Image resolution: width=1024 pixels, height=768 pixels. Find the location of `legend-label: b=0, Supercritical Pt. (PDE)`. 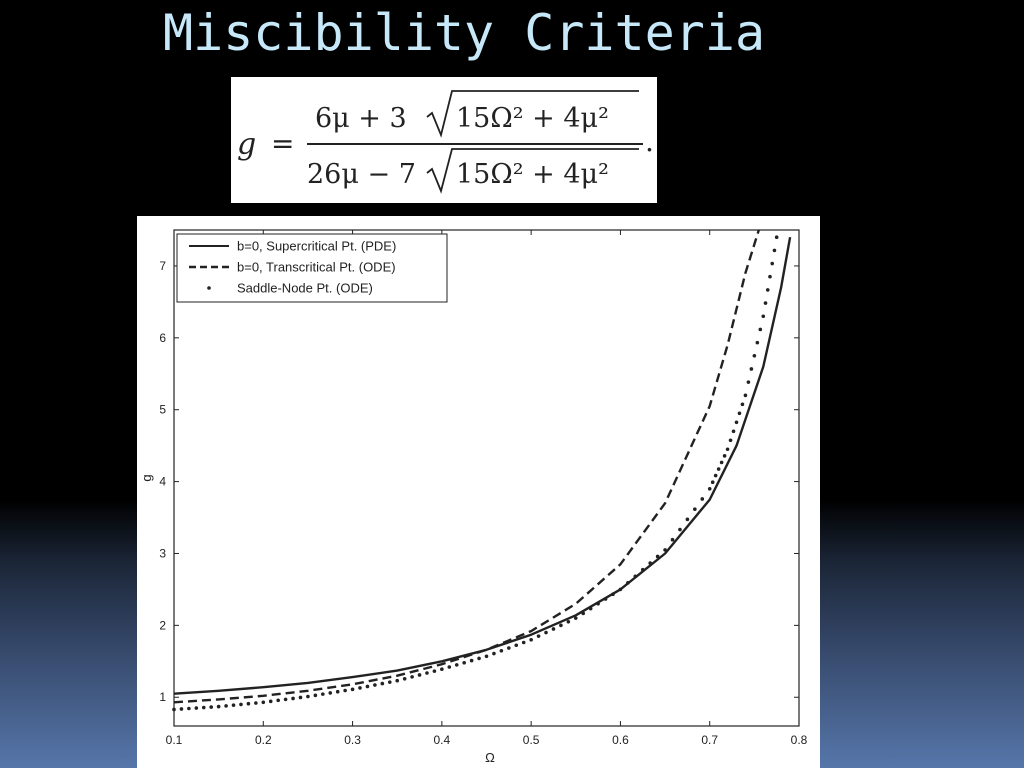

legend-label: b=0, Supercritical Pt. (PDE) is located at coordinates (316, 246).